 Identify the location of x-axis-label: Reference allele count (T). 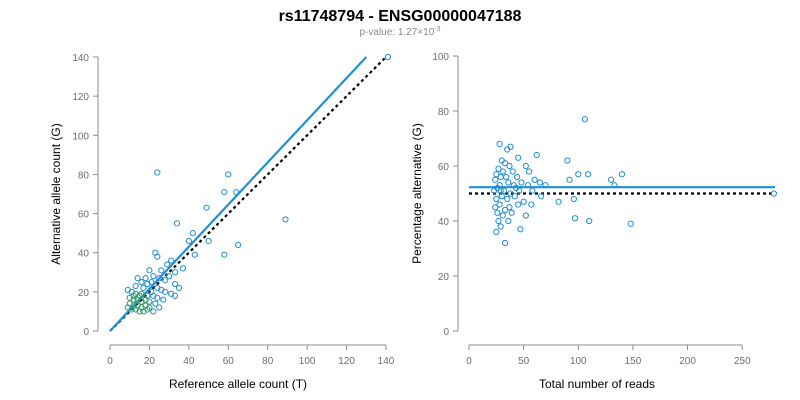
(238, 384).